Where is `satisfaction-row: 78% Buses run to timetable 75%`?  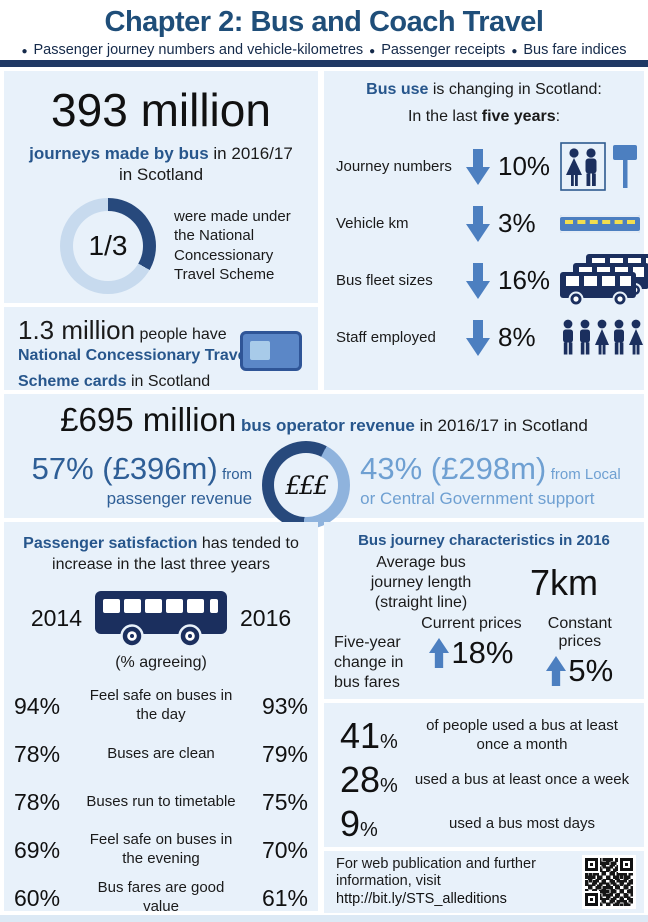
satisfaction-row: 78% Buses run to timetable 75% is located at coordinates (161, 802).